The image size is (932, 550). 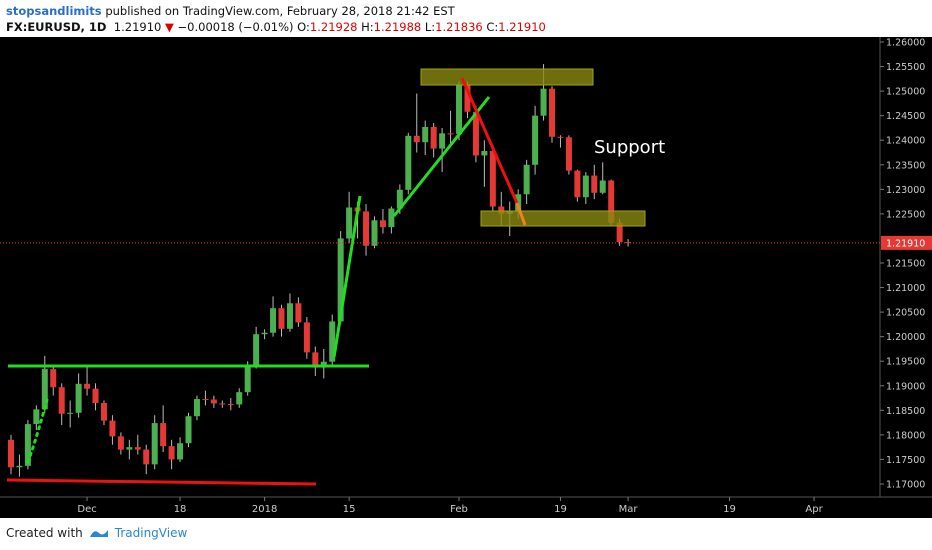 What do you see at coordinates (521, 214) in the screenshot?
I see `down-trend-end` at bounding box center [521, 214].